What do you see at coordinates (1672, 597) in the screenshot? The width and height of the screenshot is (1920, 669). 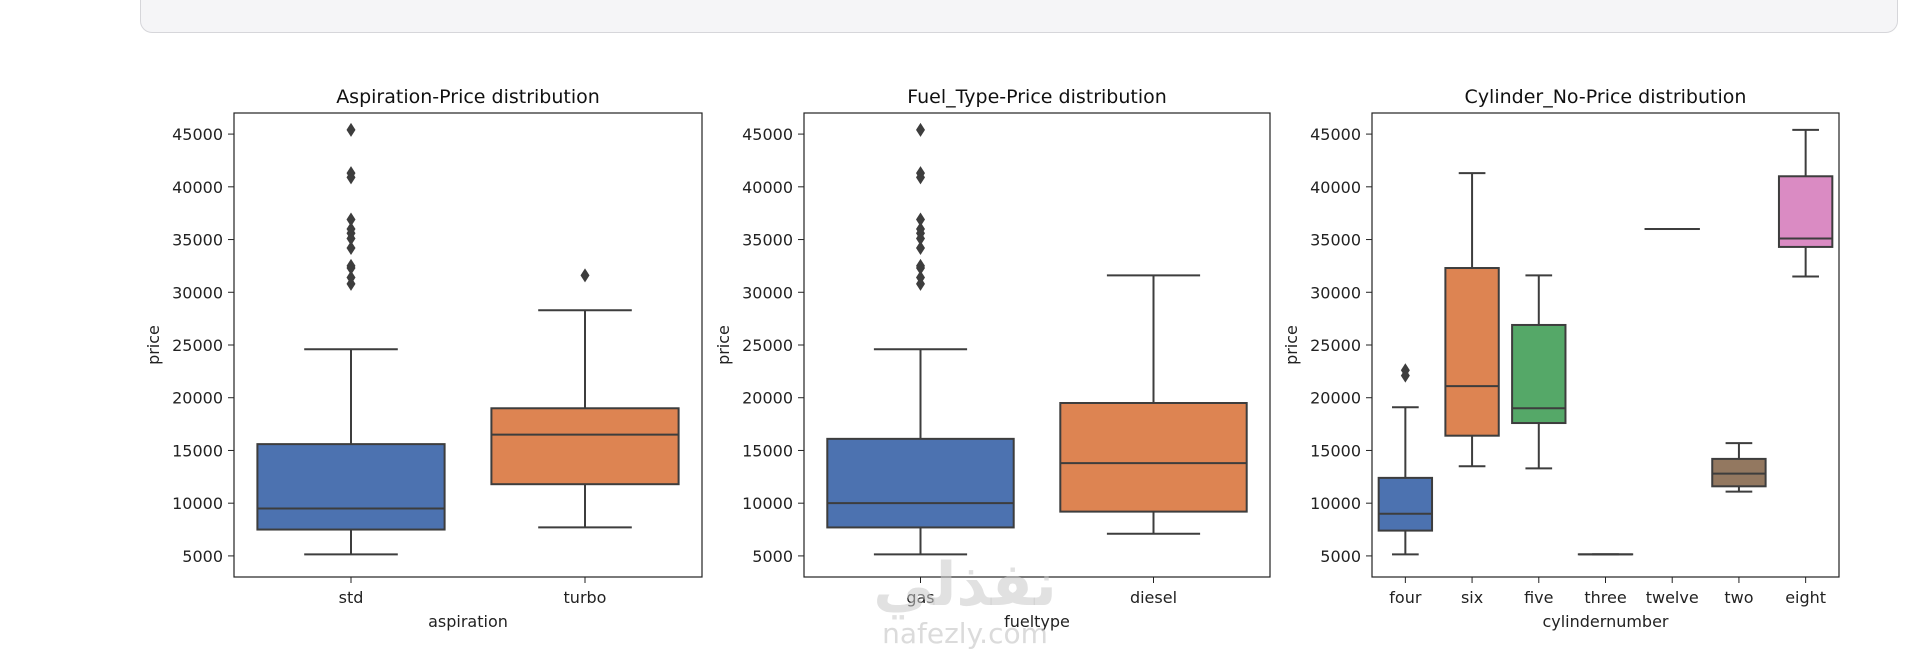 I see `x-tick-label: twelve` at bounding box center [1672, 597].